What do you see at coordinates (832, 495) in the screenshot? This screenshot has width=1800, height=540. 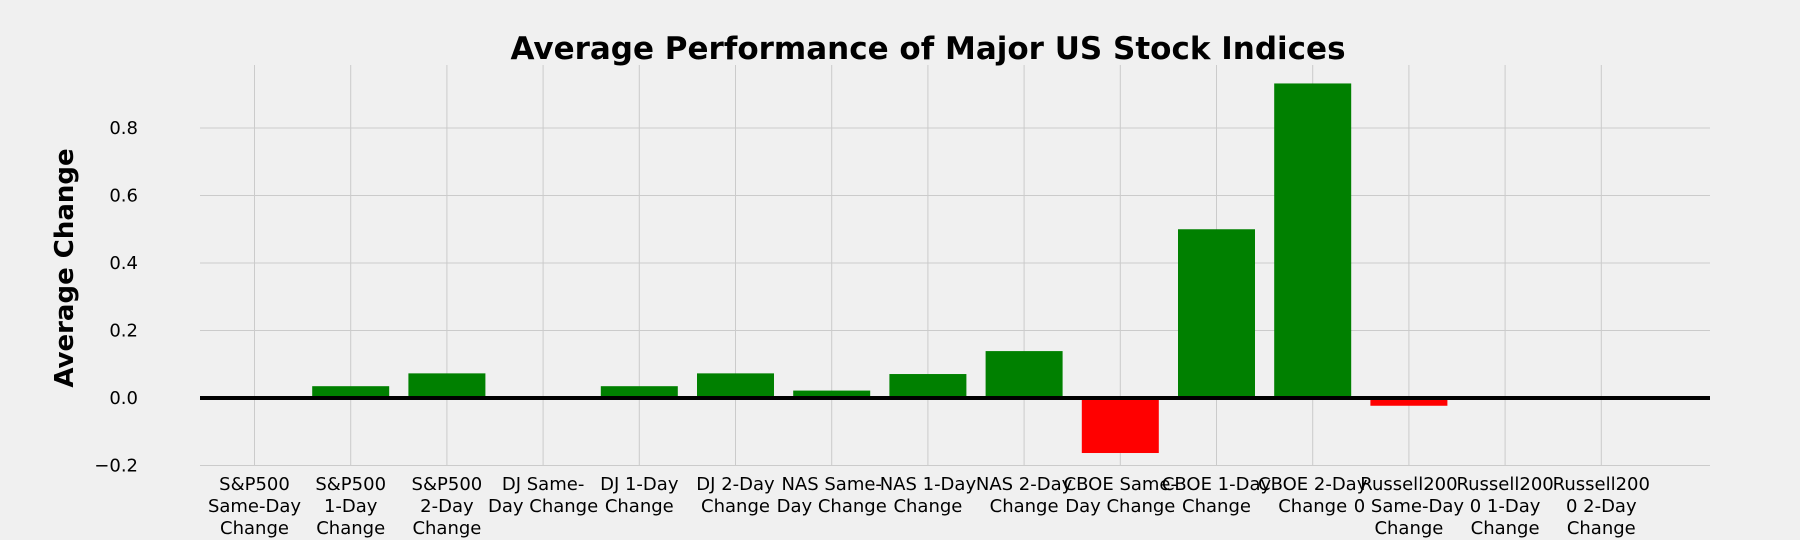 I see `x-tick-label: NAS Same-Day Change` at bounding box center [832, 495].